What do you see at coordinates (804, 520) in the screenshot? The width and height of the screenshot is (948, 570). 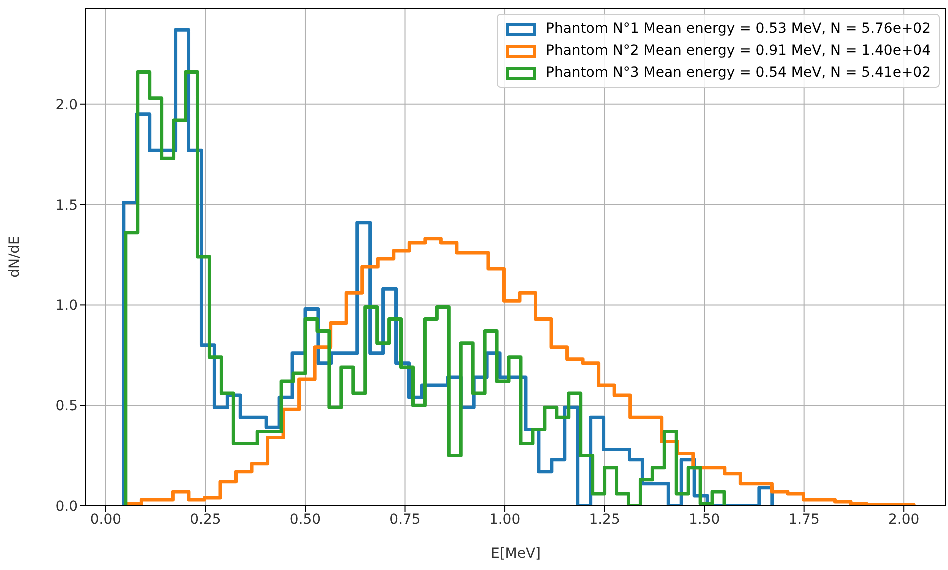 I see `x-tick-label: 1.75` at bounding box center [804, 520].